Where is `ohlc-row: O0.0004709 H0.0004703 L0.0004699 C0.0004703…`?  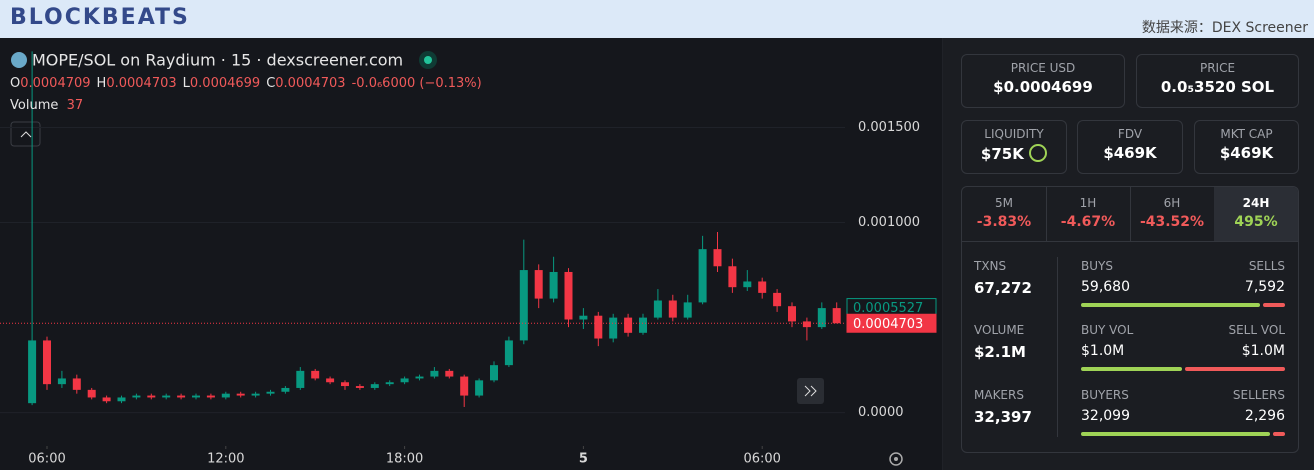 ohlc-row: O0.0004709 H0.0004703 L0.0004699 C0.0004703… is located at coordinates (246, 83).